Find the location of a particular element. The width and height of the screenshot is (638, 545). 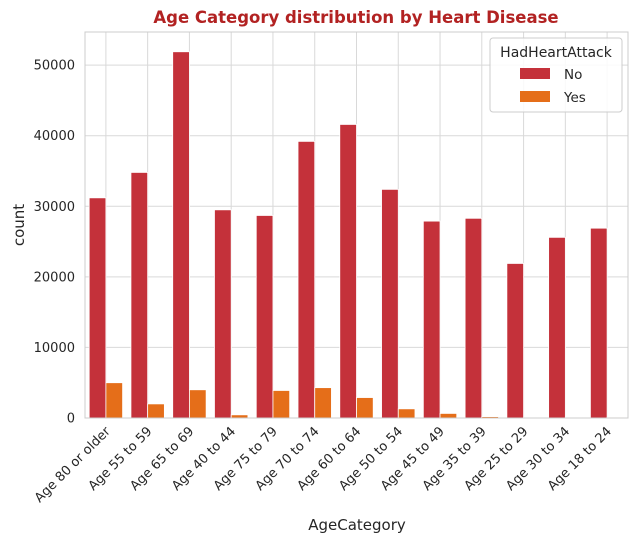

y-tick-label: 40000 is located at coordinates (54, 136).